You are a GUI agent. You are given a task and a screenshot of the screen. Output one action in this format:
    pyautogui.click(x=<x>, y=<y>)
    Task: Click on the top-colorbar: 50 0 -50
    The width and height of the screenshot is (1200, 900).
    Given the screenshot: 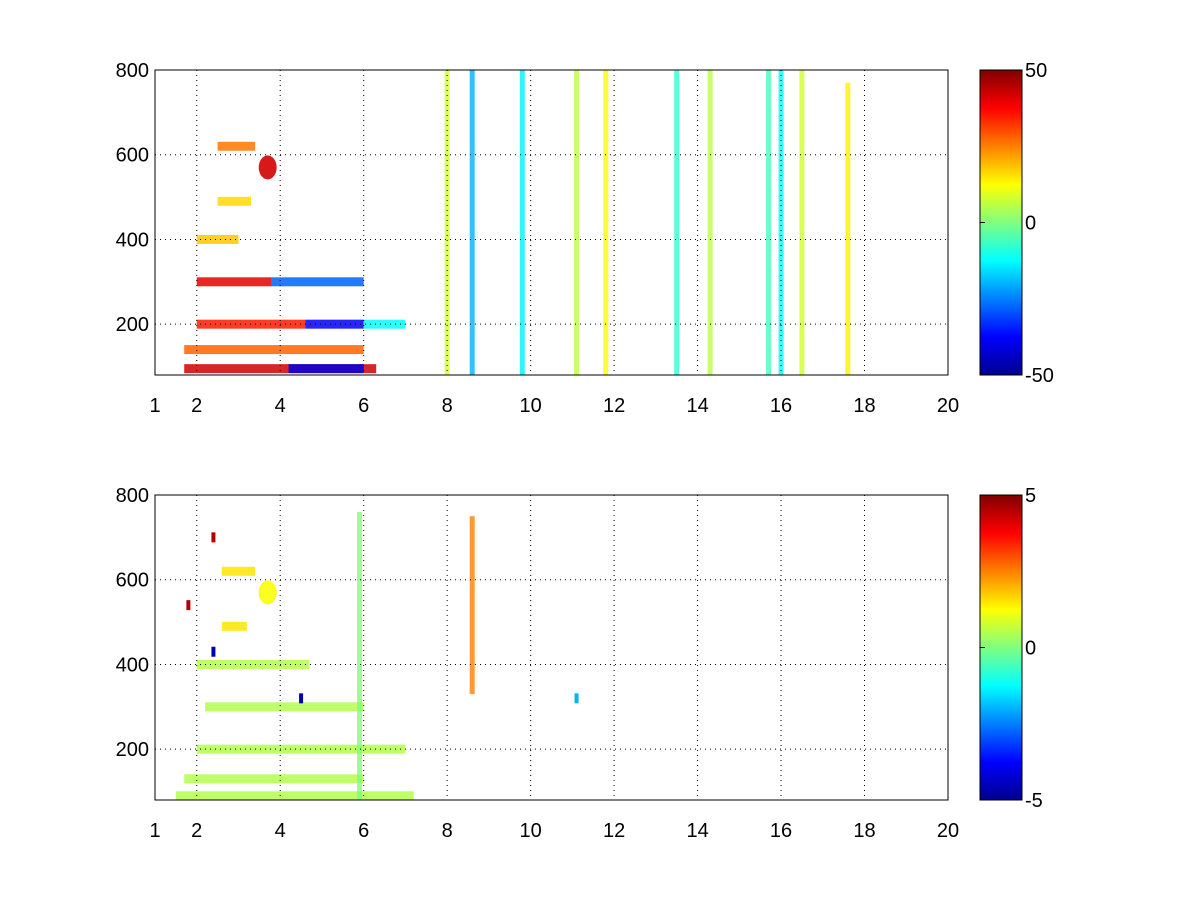 What is the action you would take?
    pyautogui.click(x=1016, y=223)
    